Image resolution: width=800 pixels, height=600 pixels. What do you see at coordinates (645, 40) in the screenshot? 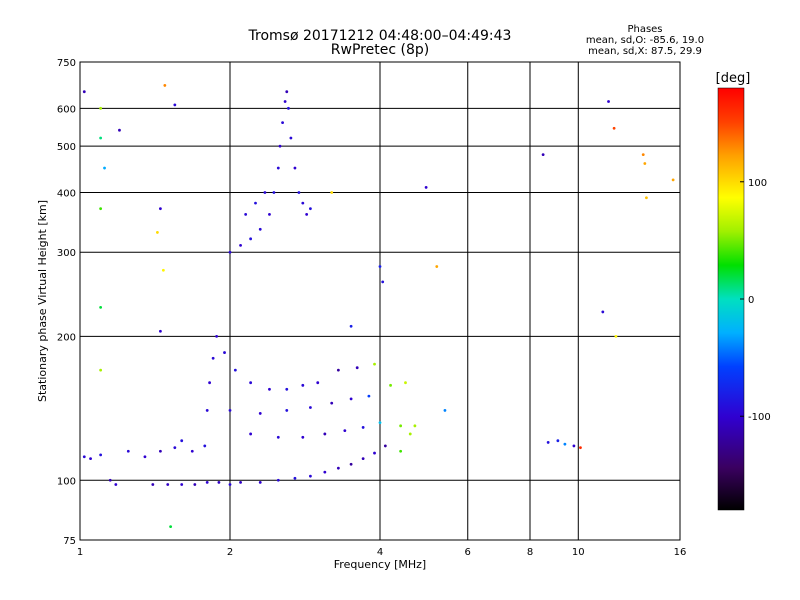
I see `legend-line-o: mean, sd,O: -85.6, 19.0` at bounding box center [645, 40].